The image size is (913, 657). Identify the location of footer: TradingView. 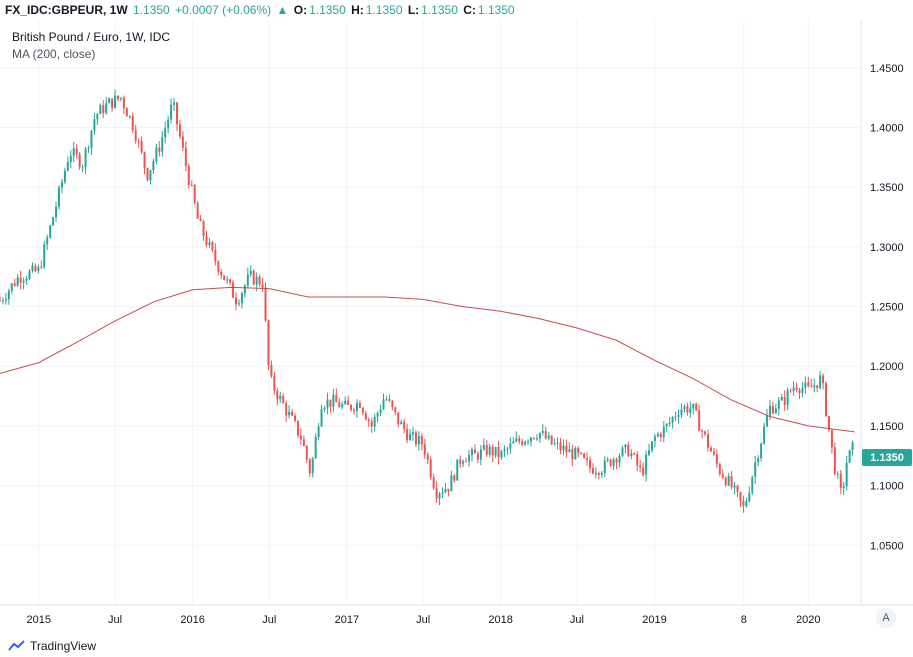
(456, 645).